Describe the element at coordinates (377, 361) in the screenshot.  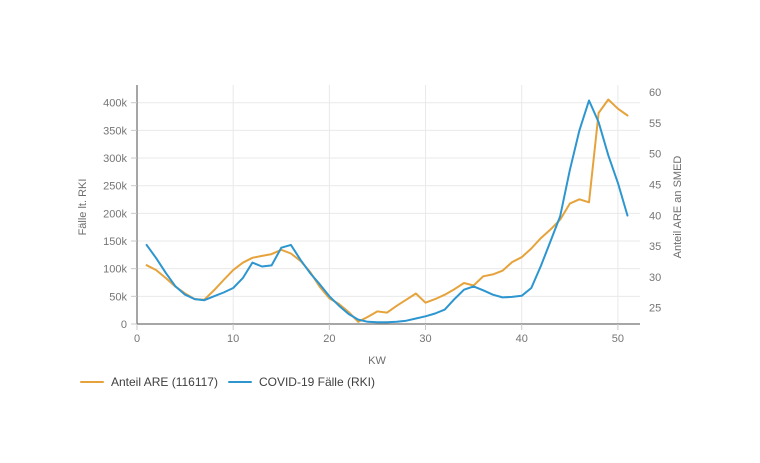
I see `x-axis-title: KW` at that location.